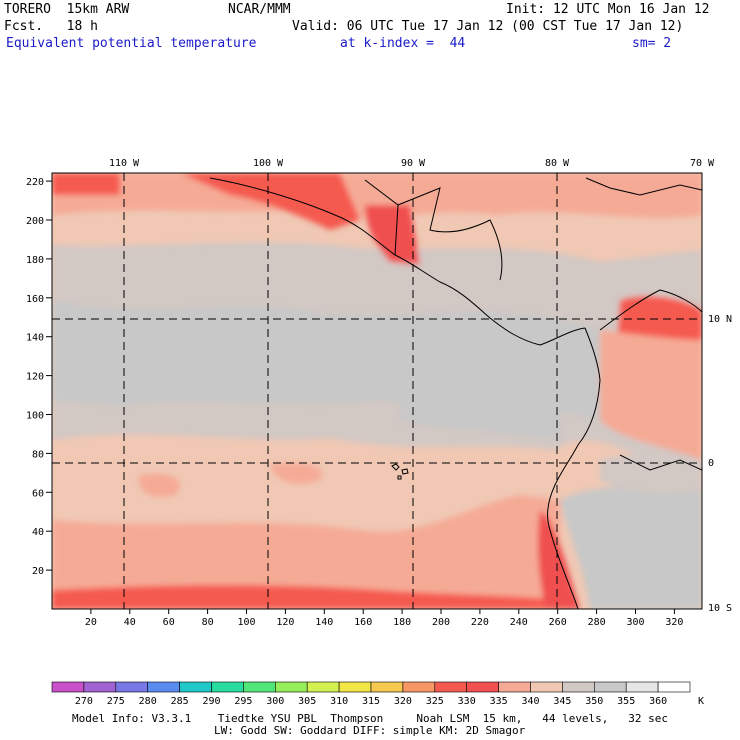 The width and height of the screenshot is (740, 740). What do you see at coordinates (720, 464) in the screenshot?
I see `right-lat-labels: 10 N 0 10 S` at bounding box center [720, 464].